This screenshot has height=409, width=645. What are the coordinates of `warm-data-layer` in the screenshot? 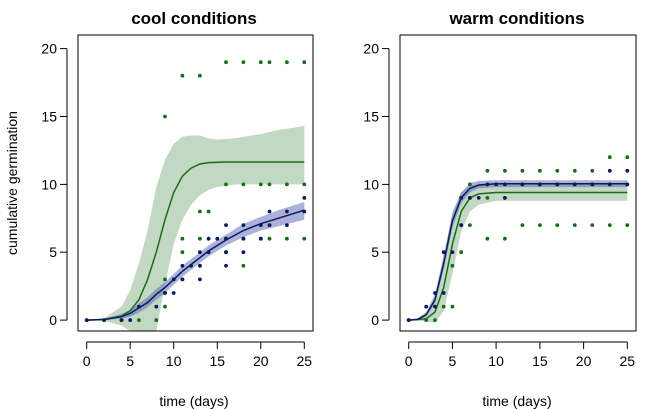 It's located at (518, 239).